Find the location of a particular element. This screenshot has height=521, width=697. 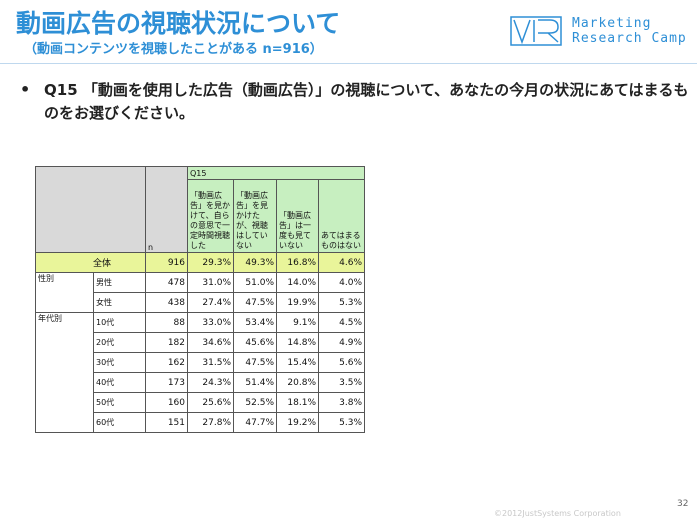

table-row: 40代 173 24.3% 51.4% 20.8% 3.5% is located at coordinates (200, 382).